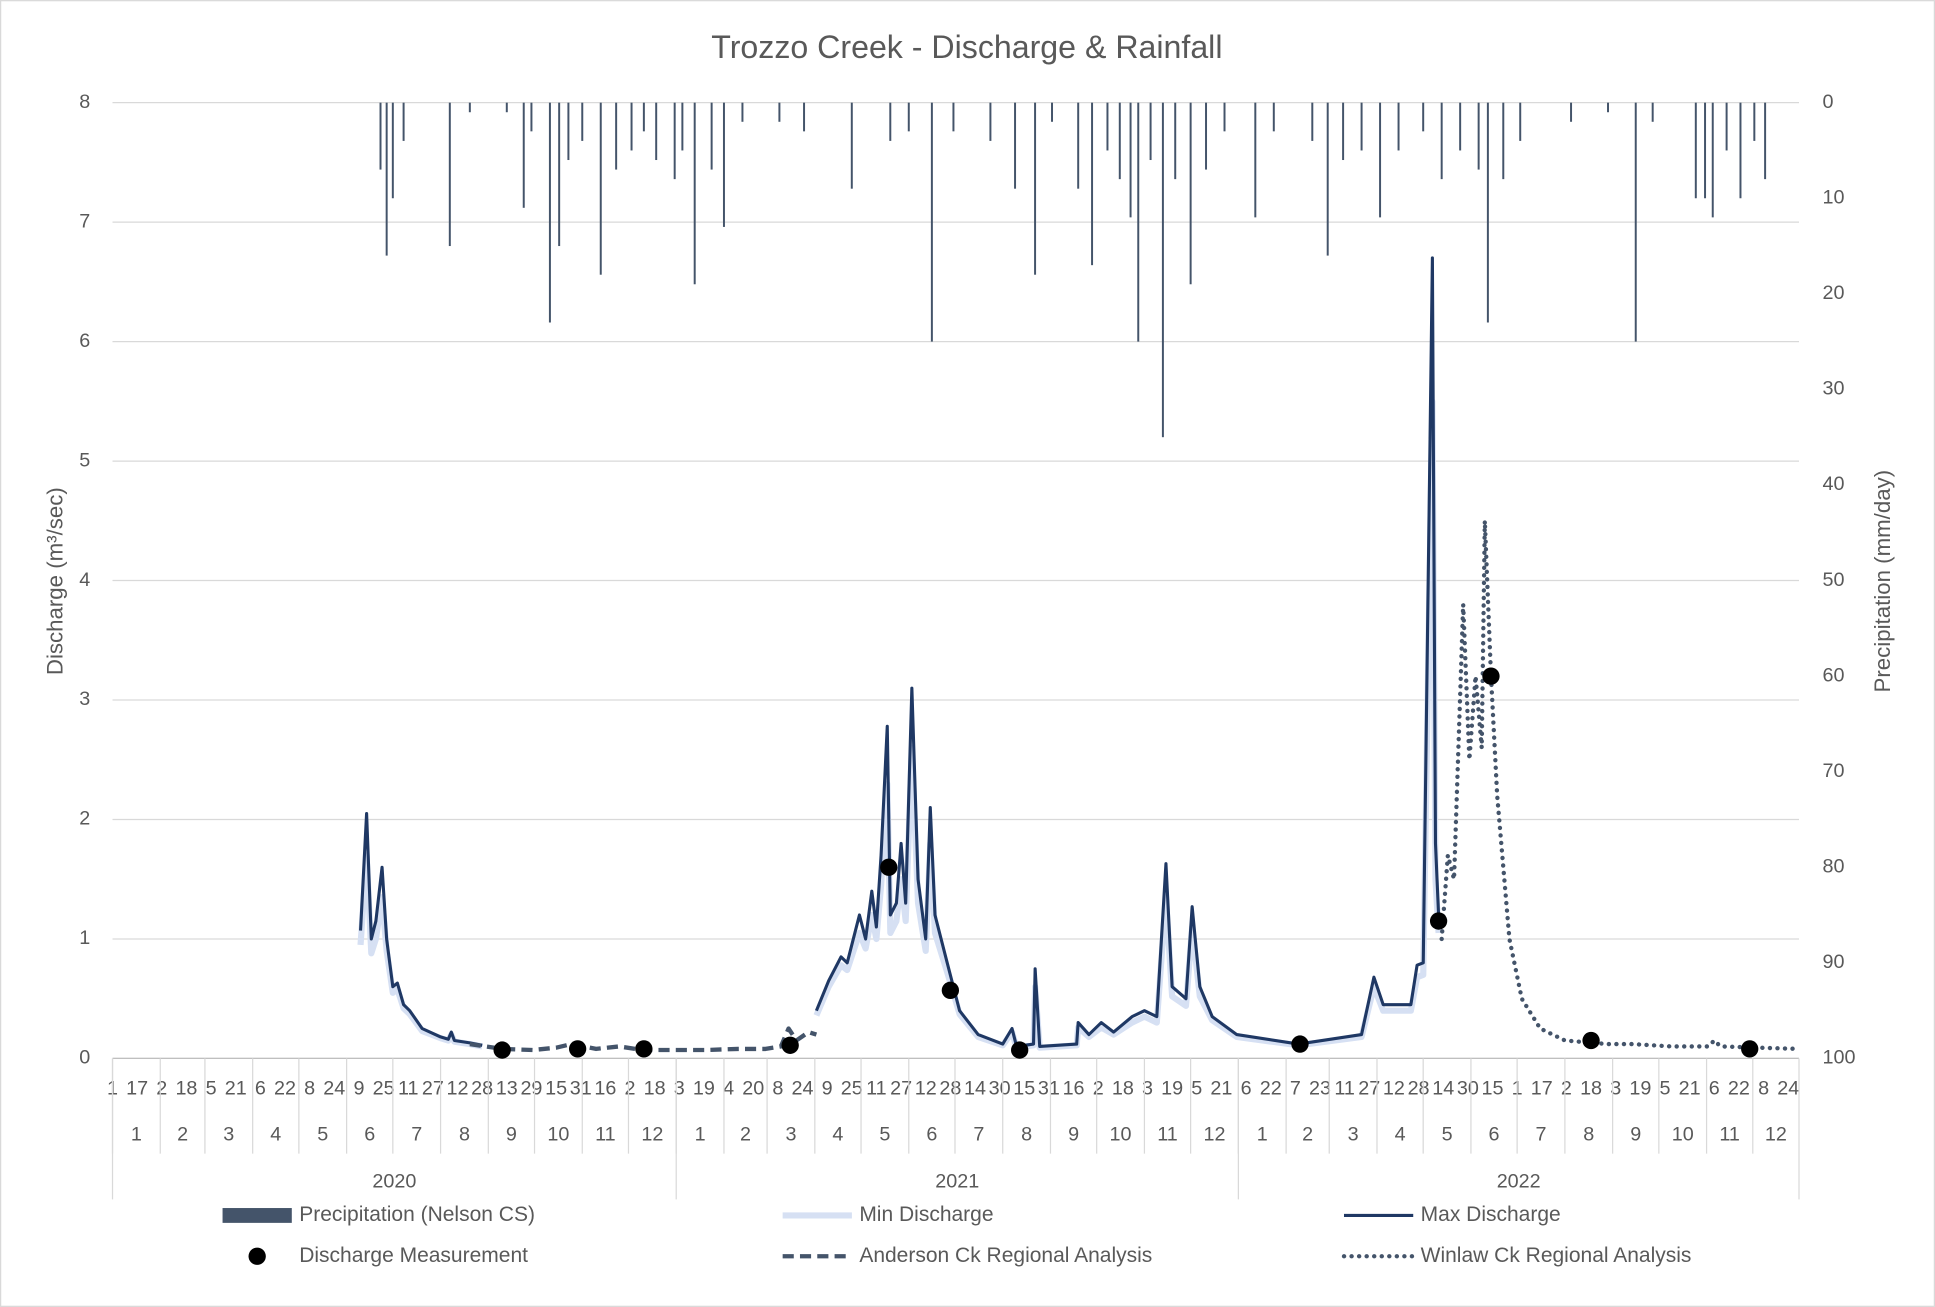 The width and height of the screenshot is (1935, 1307). I want to click on x-tick-label: 22, so click(1271, 1089).